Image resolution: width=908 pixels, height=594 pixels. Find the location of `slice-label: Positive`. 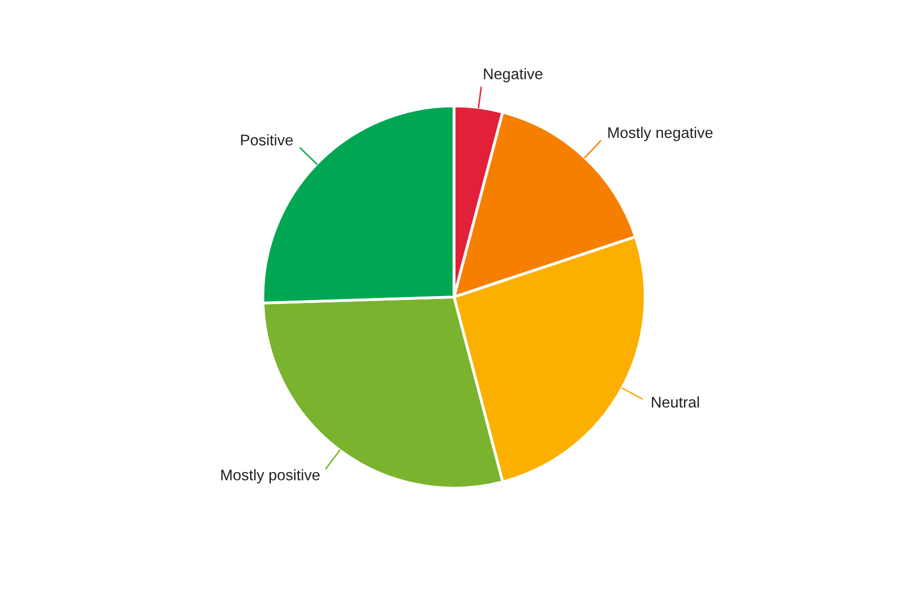

slice-label: Positive is located at coordinates (267, 140).